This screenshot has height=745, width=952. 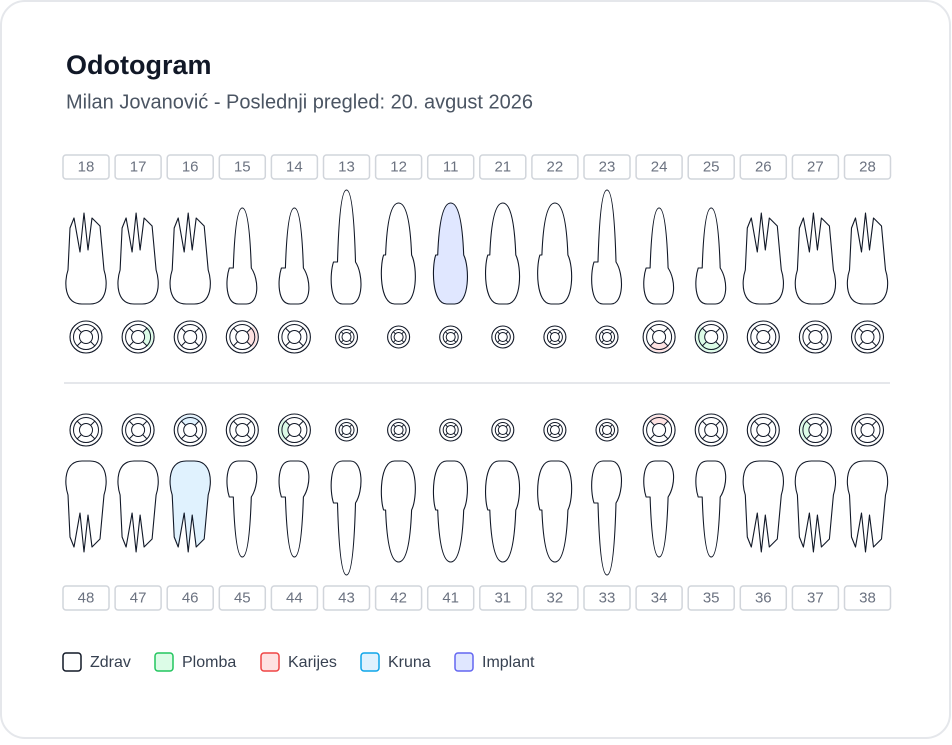 I want to click on tooth-number: 47, so click(x=138, y=597).